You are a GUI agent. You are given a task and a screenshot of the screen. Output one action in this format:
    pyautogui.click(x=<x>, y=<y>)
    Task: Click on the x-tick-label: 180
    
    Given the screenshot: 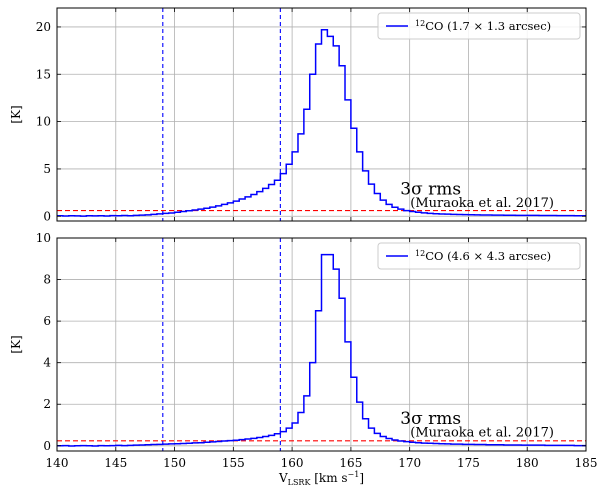 What is the action you would take?
    pyautogui.click(x=527, y=463)
    